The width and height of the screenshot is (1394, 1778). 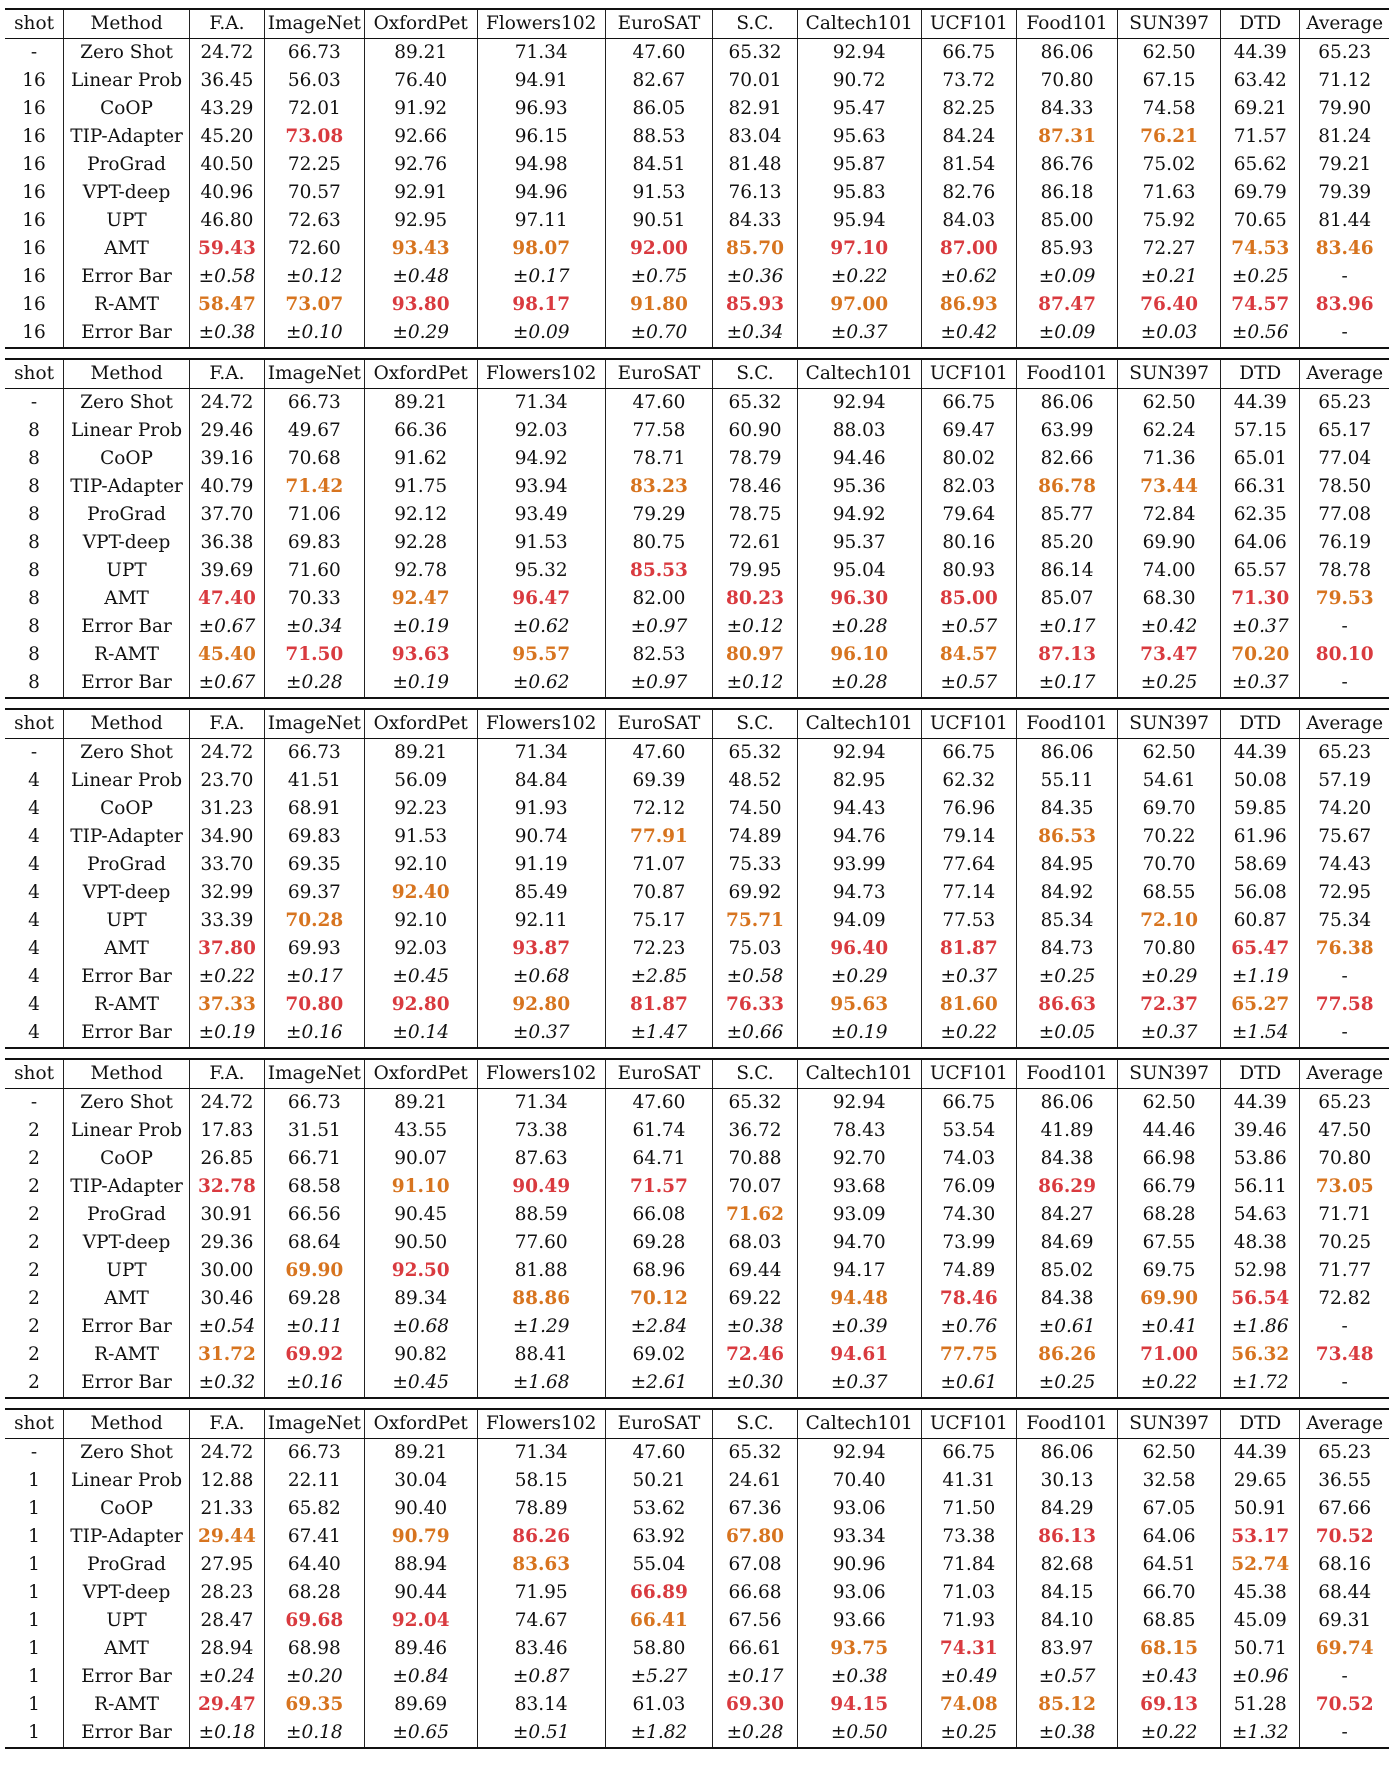 What do you see at coordinates (1067, 1327) in the screenshot?
I see `value-cell: ±0.61` at bounding box center [1067, 1327].